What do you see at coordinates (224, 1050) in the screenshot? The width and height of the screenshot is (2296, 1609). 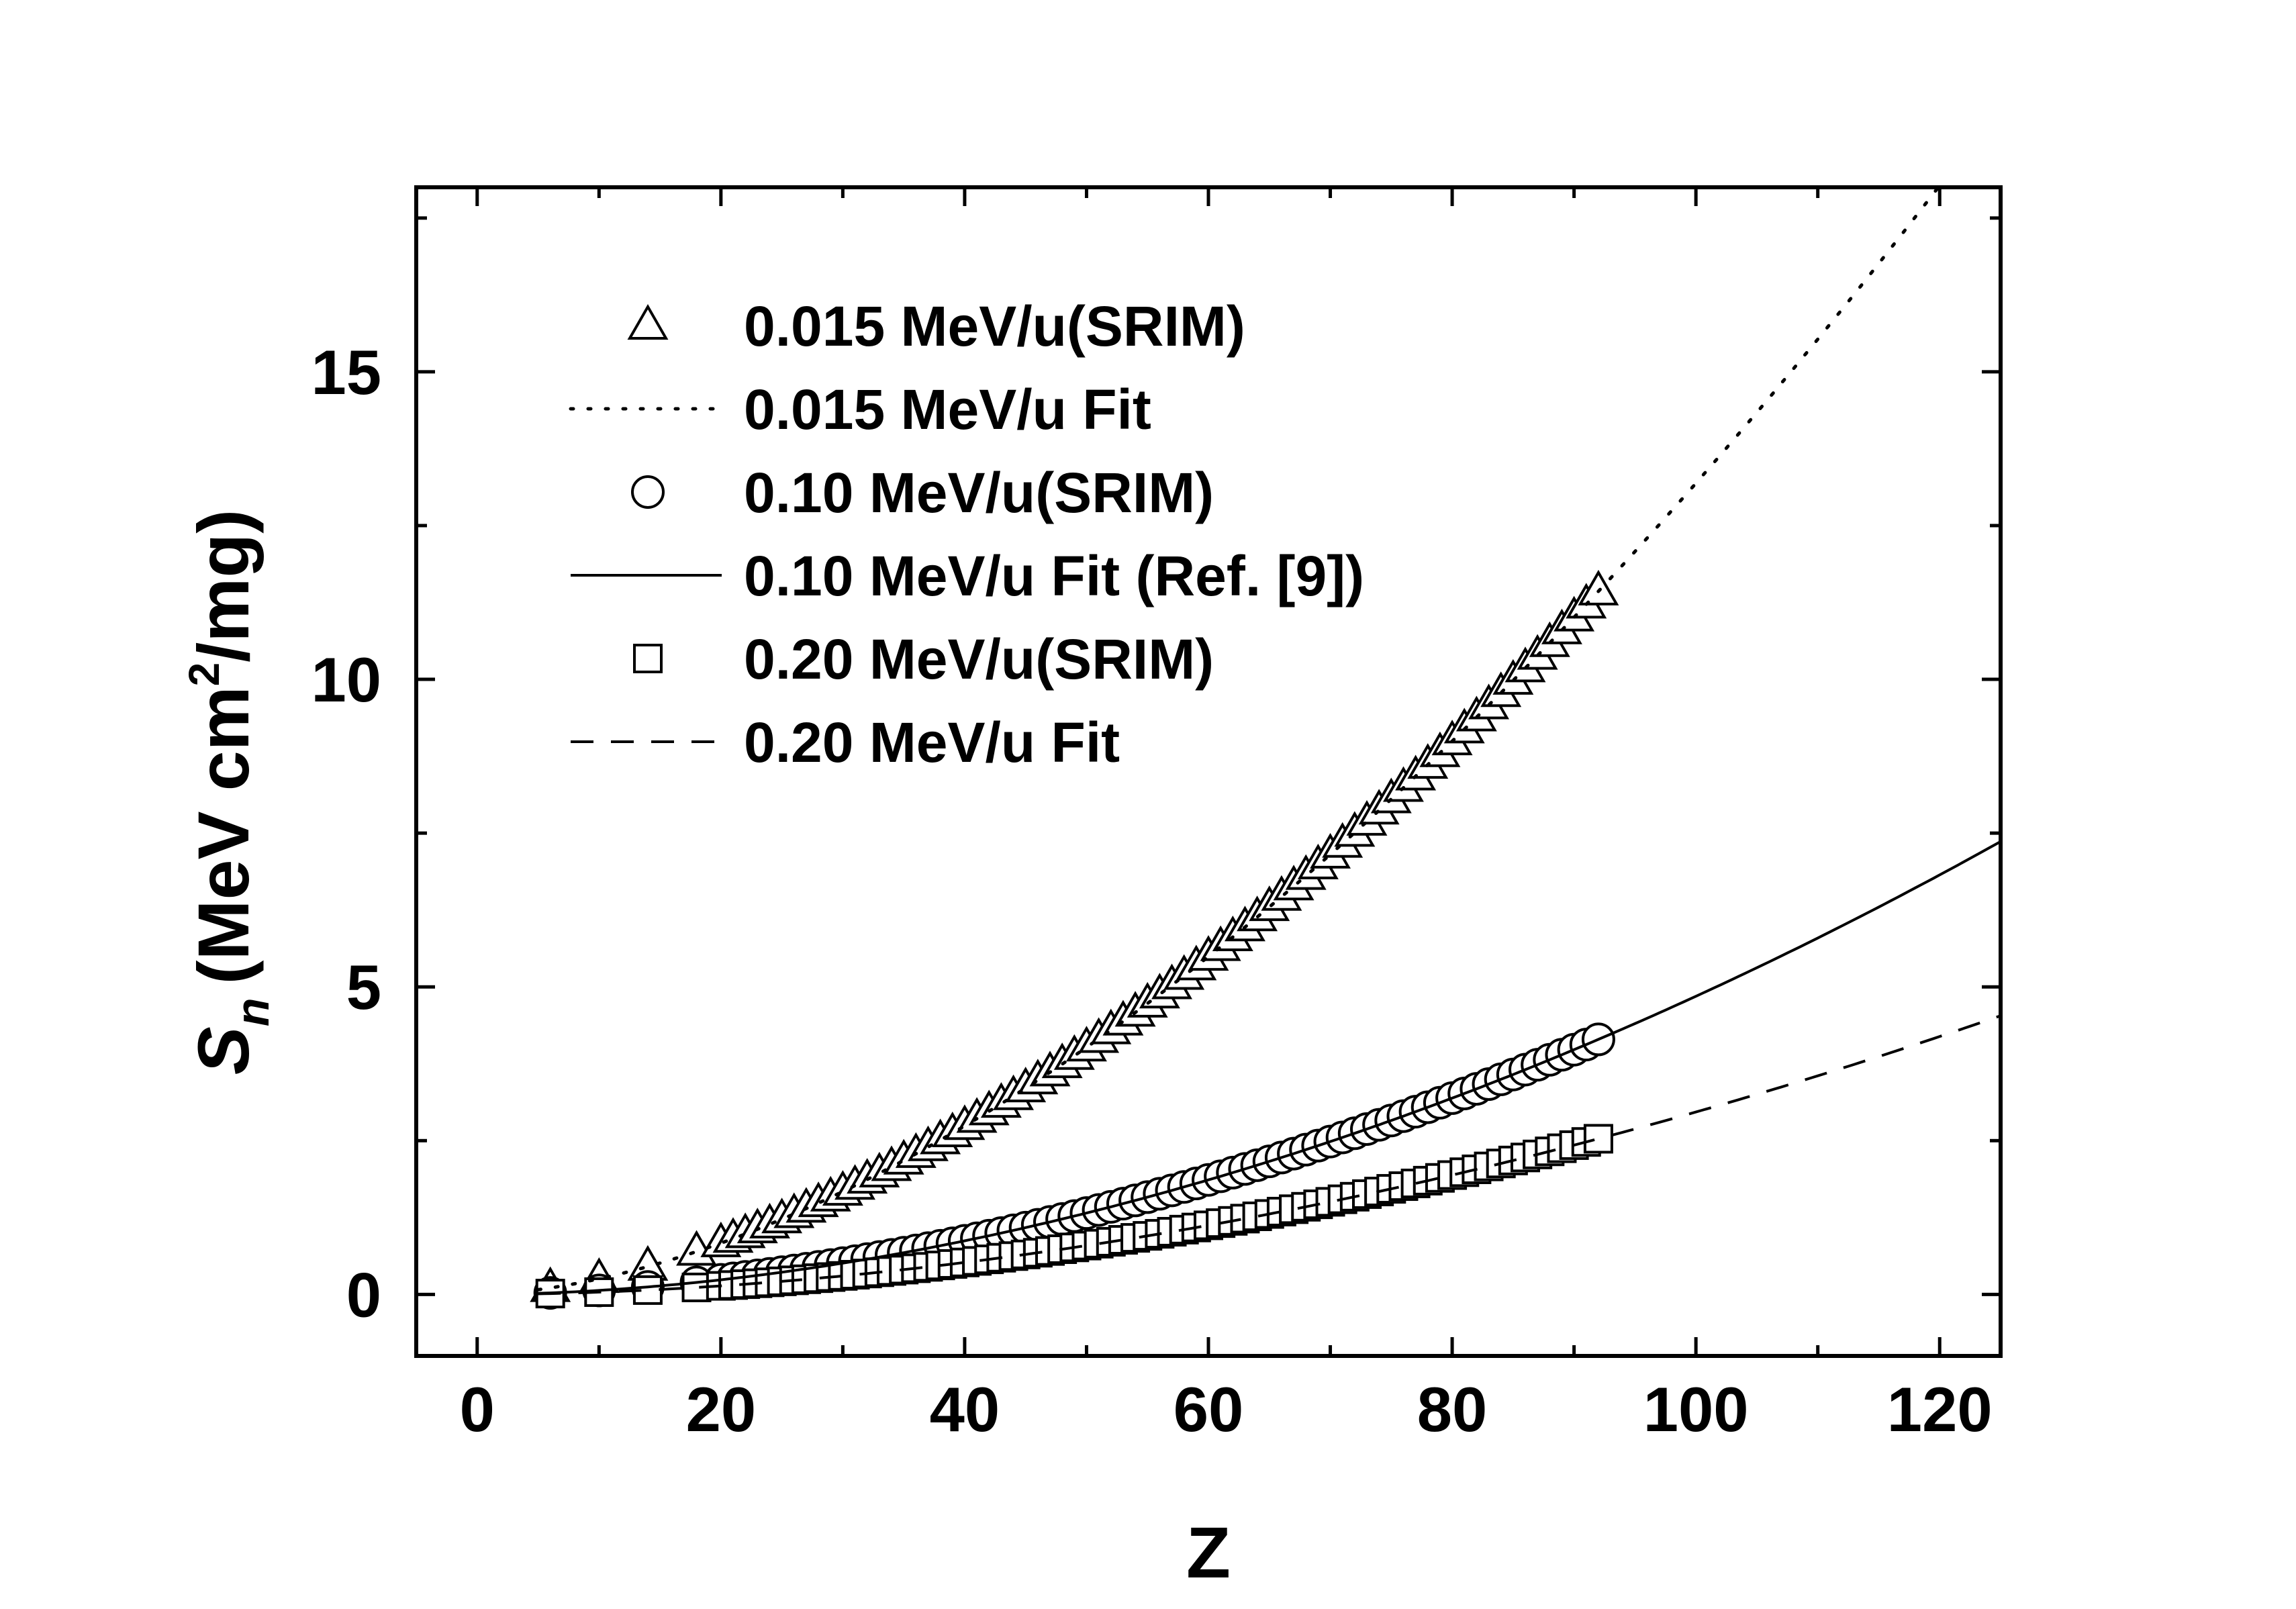 I see `y-axis-symbol: S` at bounding box center [224, 1050].